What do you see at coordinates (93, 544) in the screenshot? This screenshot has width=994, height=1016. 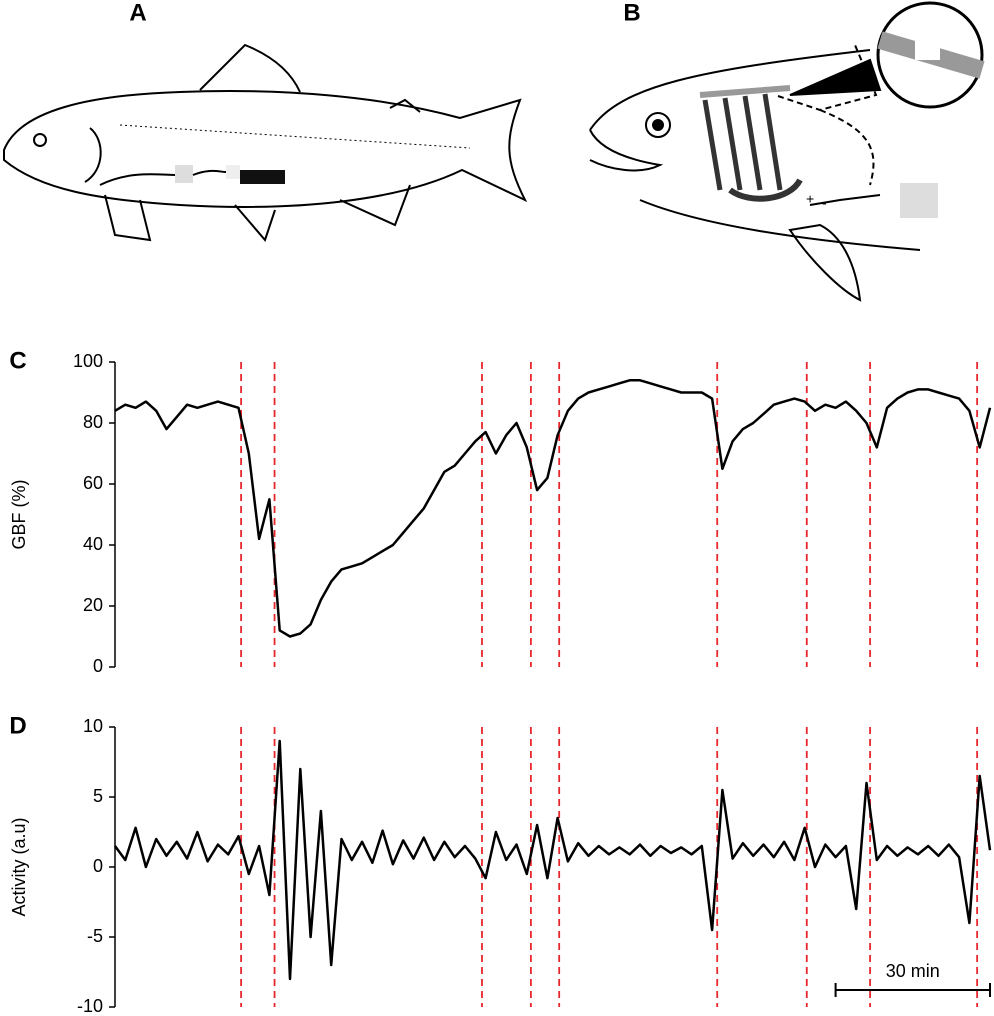 I see `y-tick-label: 40` at bounding box center [93, 544].